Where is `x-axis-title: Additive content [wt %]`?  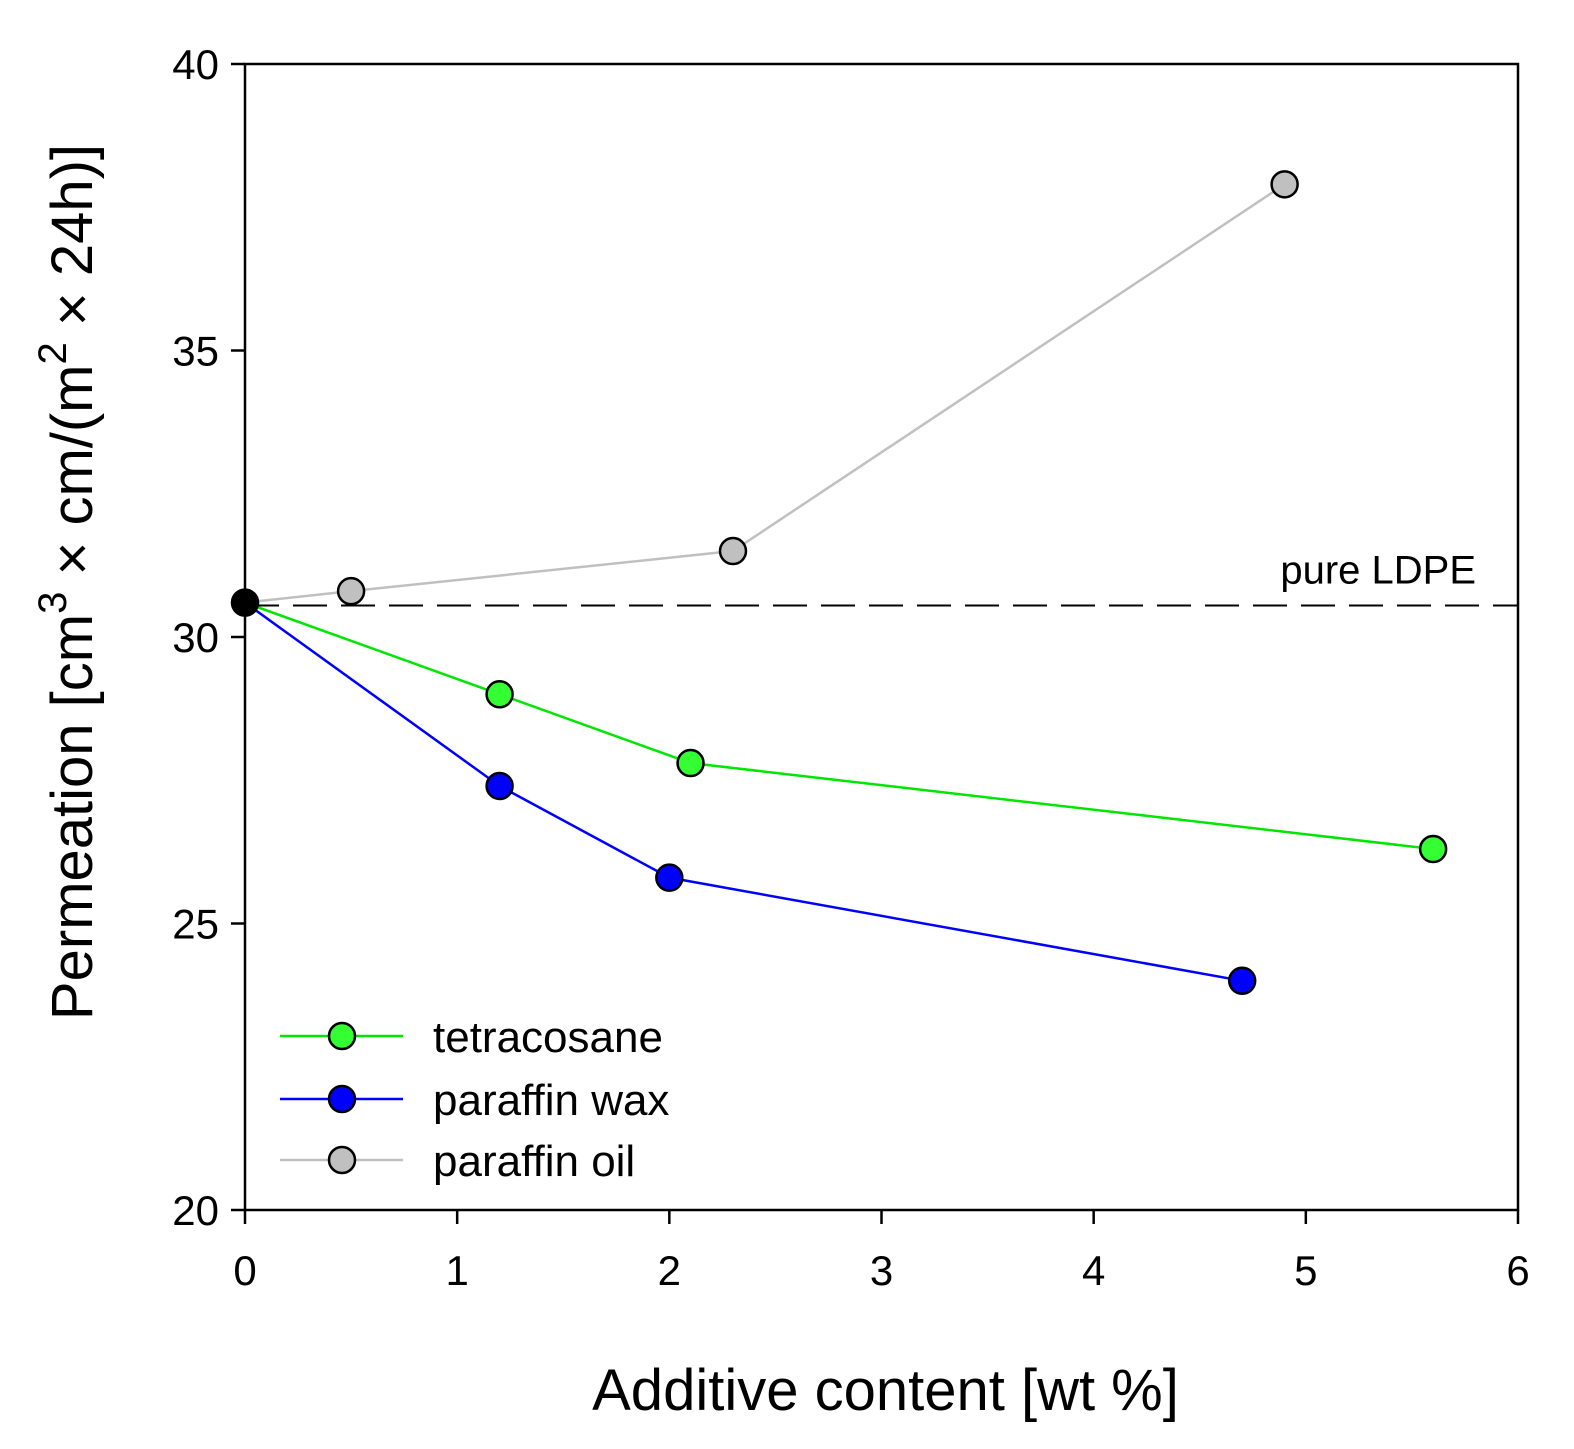
x-axis-title: Additive content [wt %] is located at coordinates (885, 1390).